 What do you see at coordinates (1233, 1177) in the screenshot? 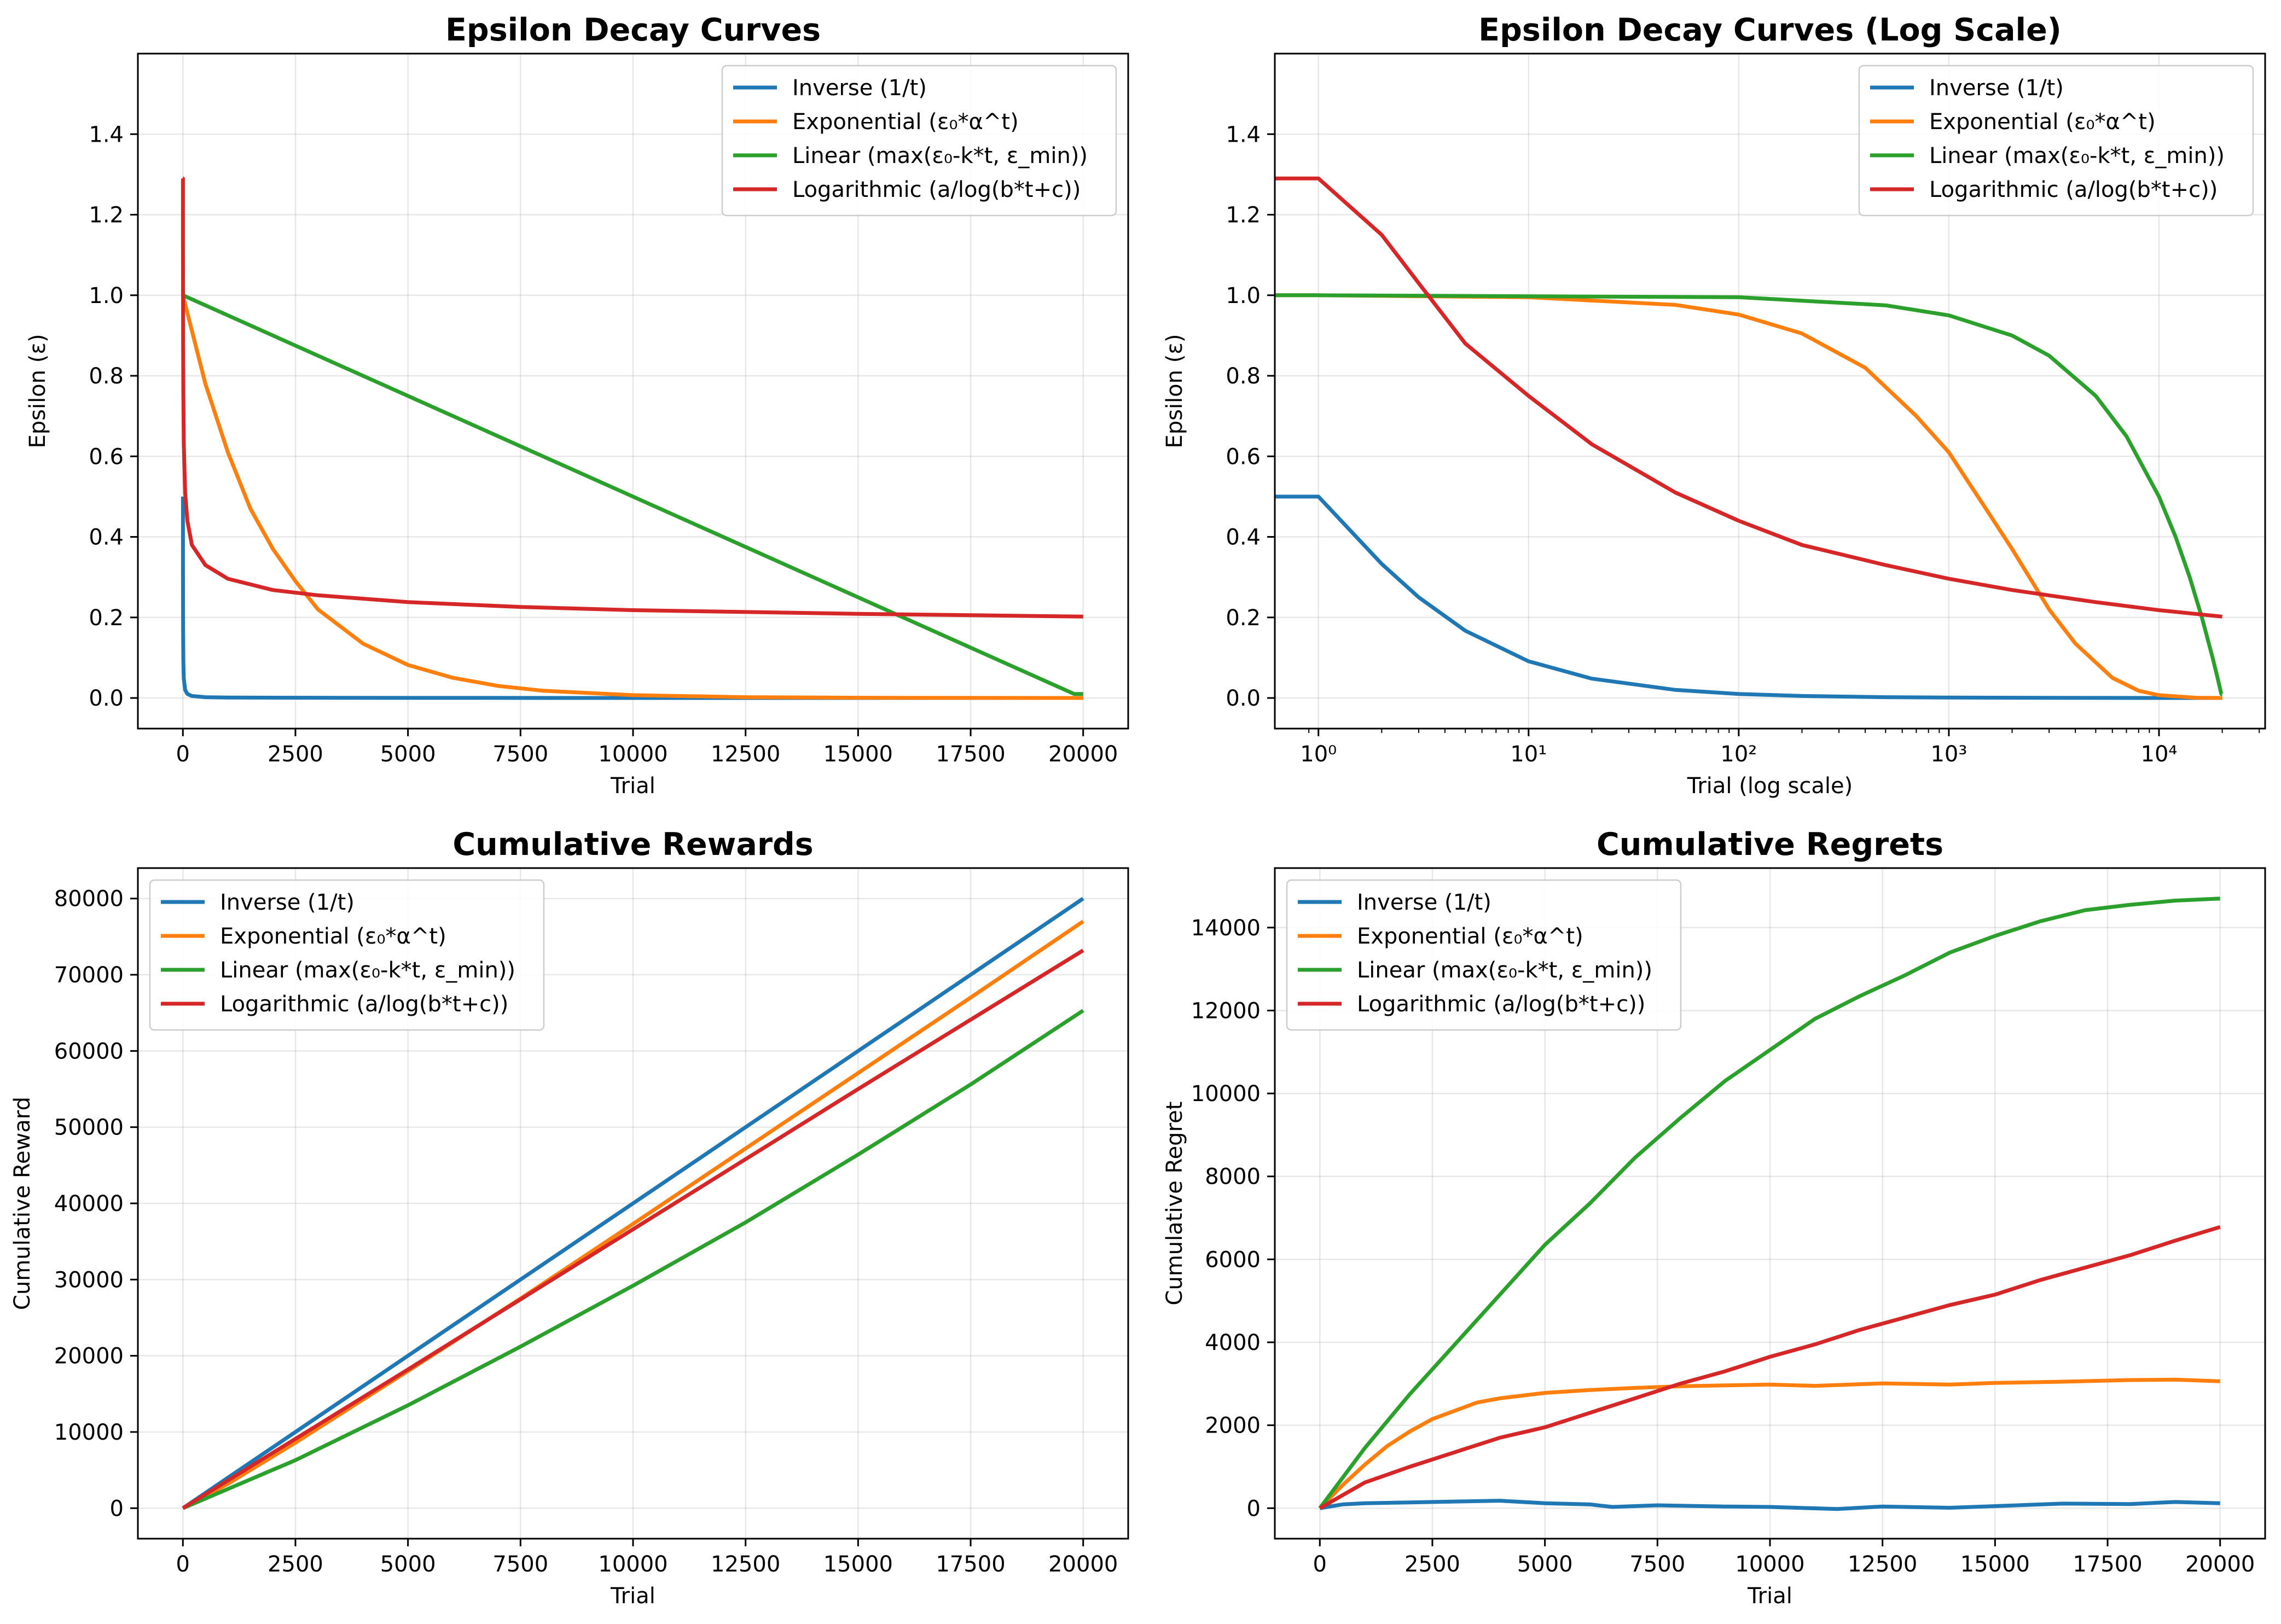
I see `y-tick-label: 8000` at bounding box center [1233, 1177].